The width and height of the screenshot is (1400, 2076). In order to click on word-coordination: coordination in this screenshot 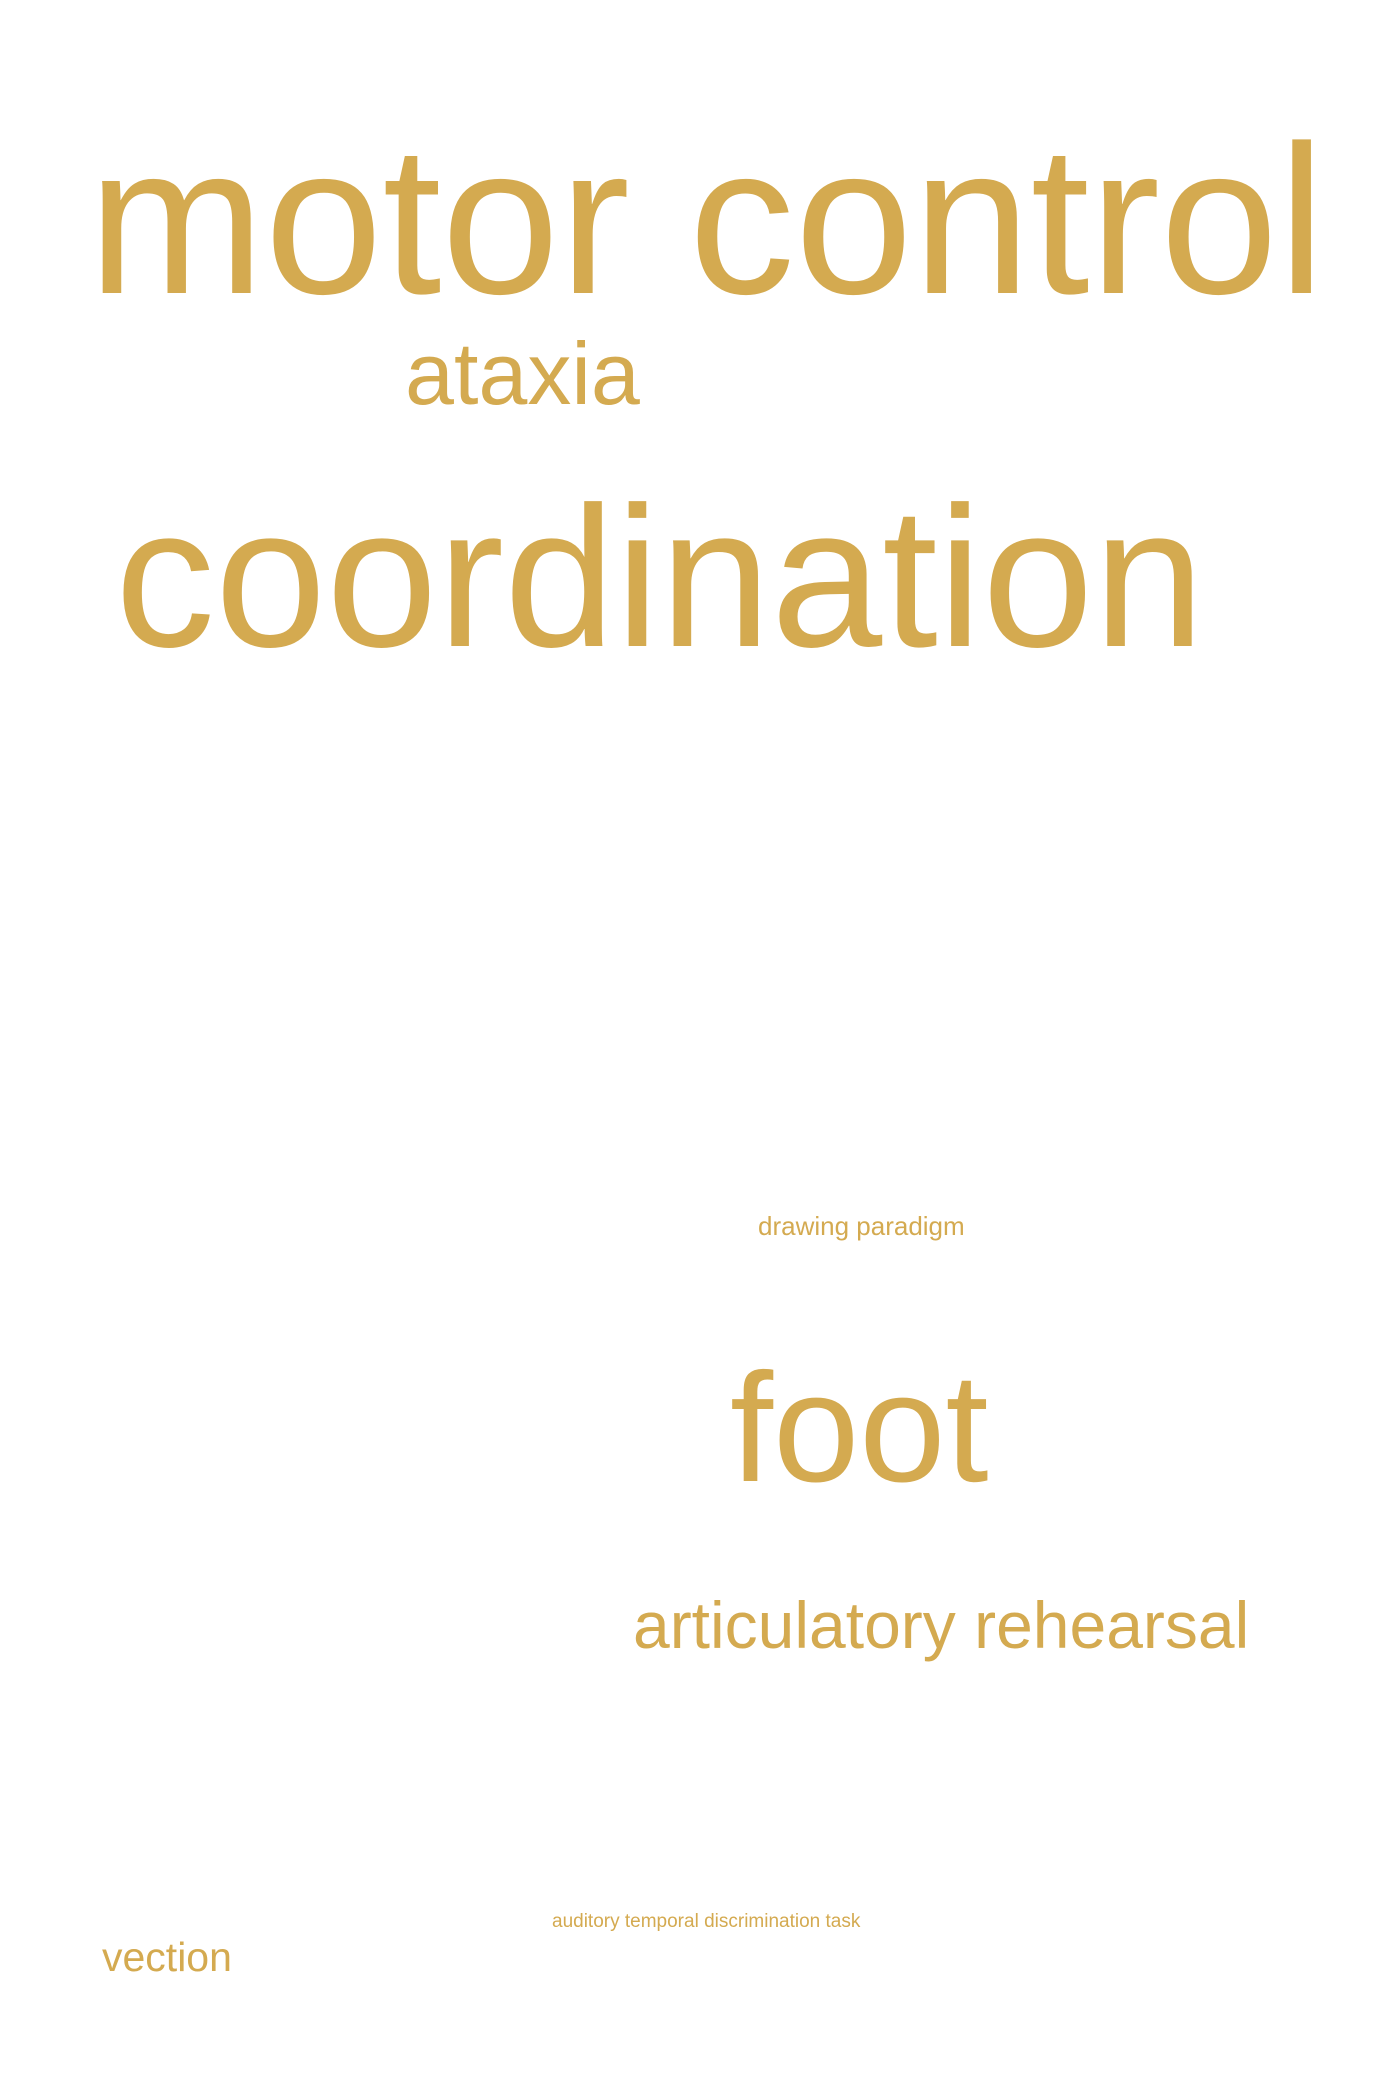, I will do `click(660, 577)`.